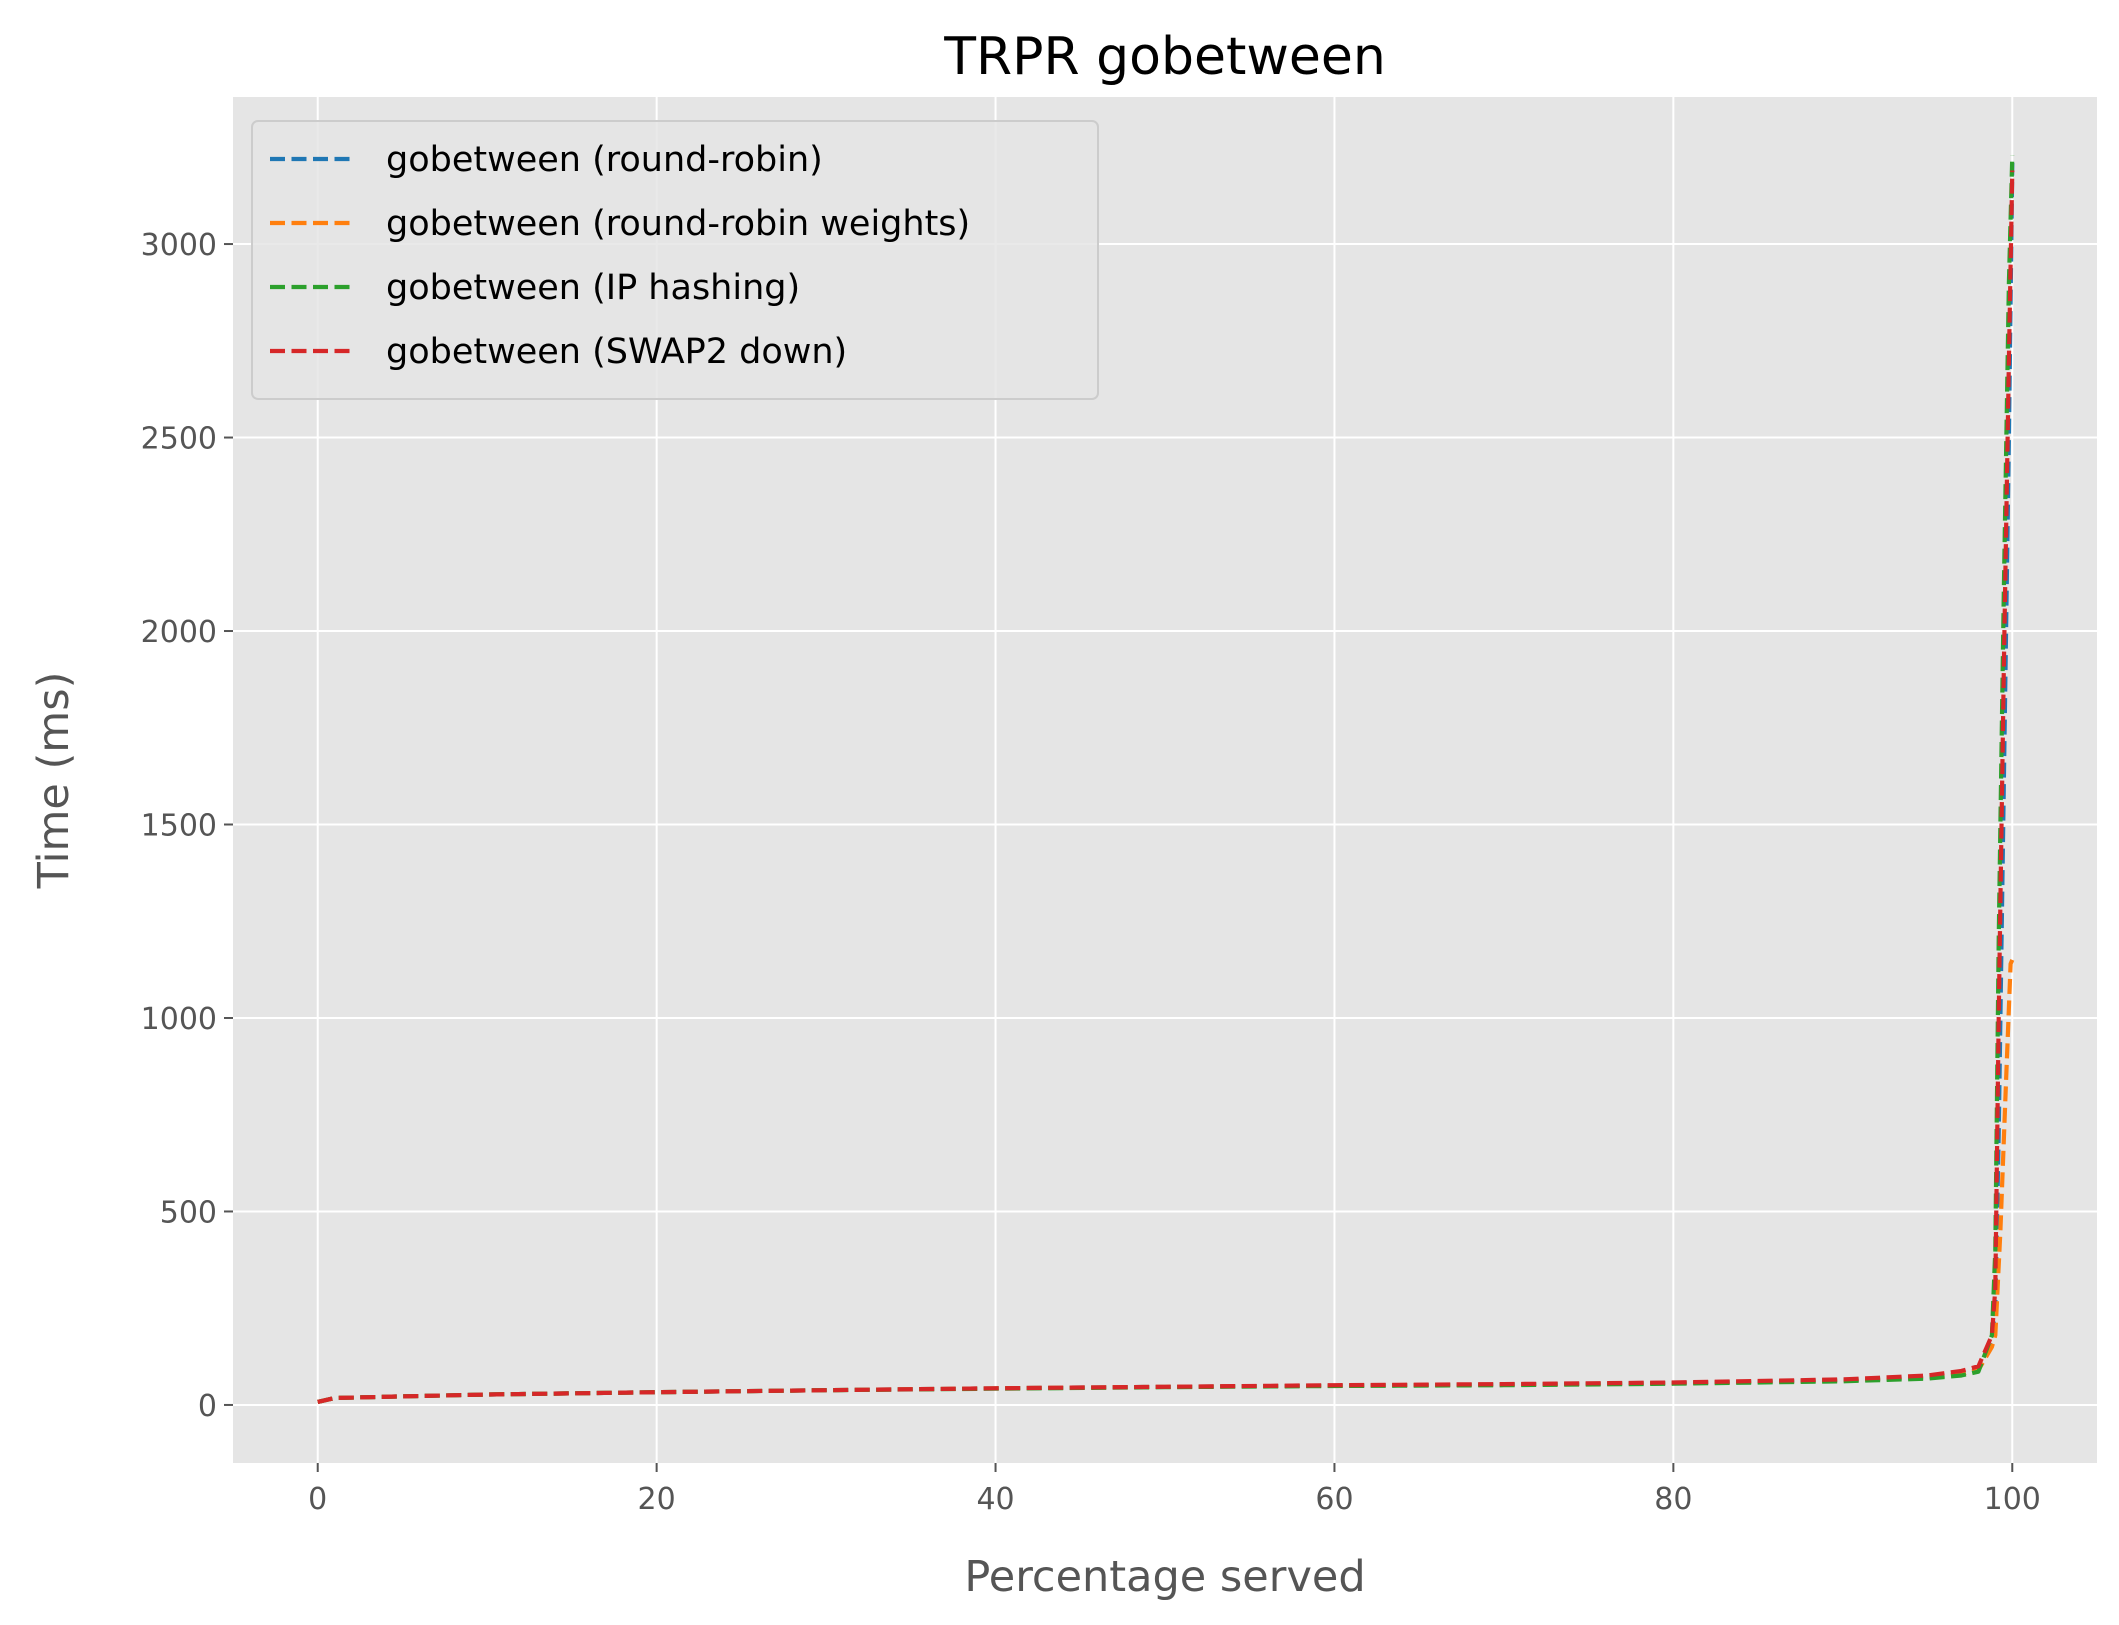 This screenshot has height=1625, width=2119. What do you see at coordinates (1164, 57) in the screenshot?
I see `chart-title: TRPR gobetween` at bounding box center [1164, 57].